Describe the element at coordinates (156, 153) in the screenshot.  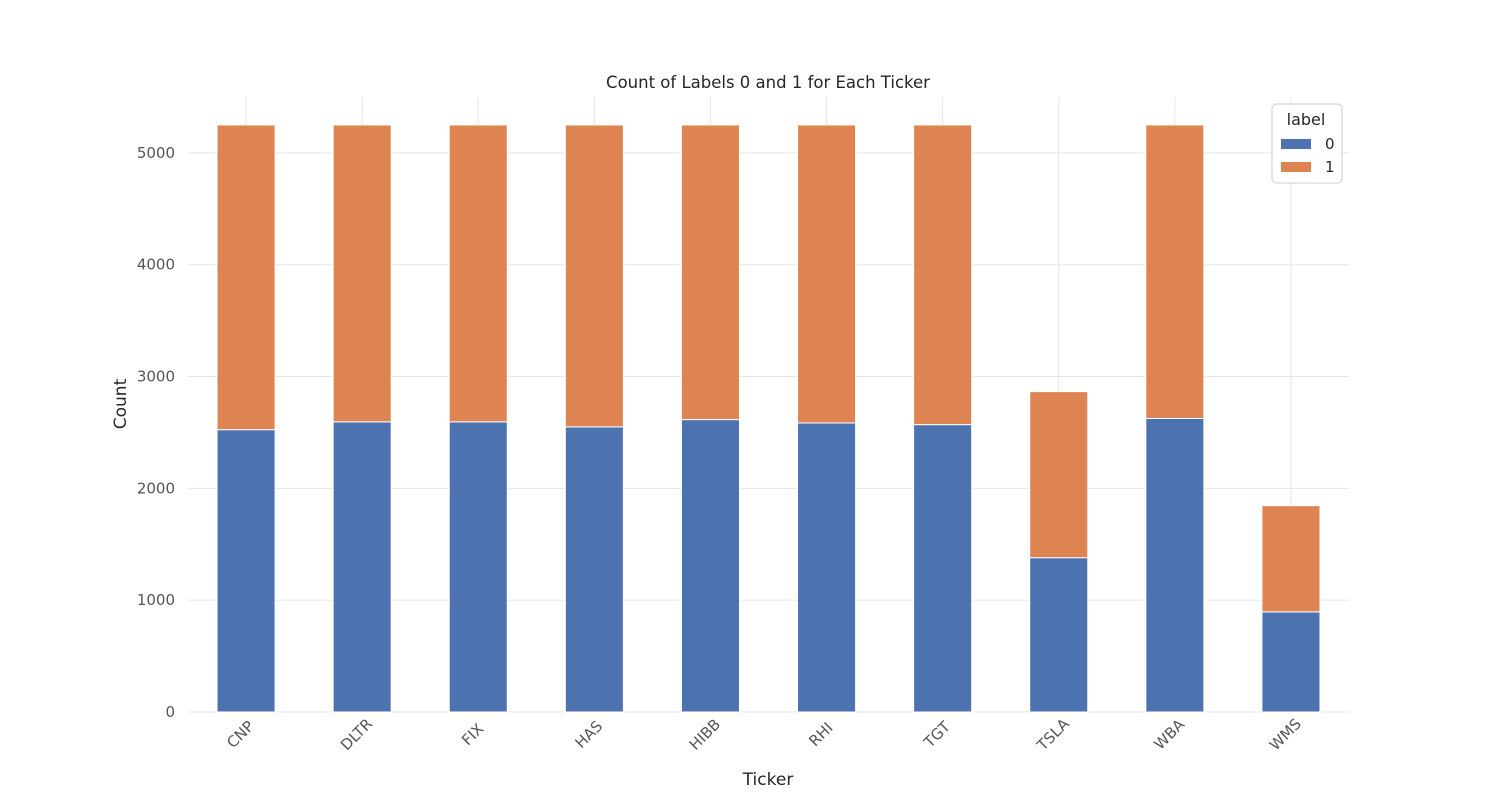
I see `y-tick-label: 5000` at that location.